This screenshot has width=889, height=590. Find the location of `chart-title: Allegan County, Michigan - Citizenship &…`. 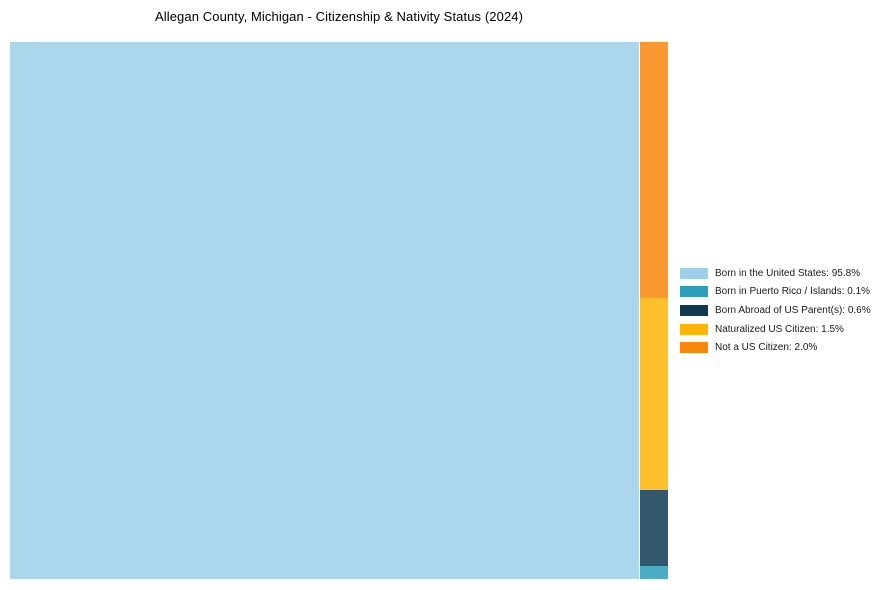

chart-title: Allegan County, Michigan - Citizenship &… is located at coordinates (339, 16).